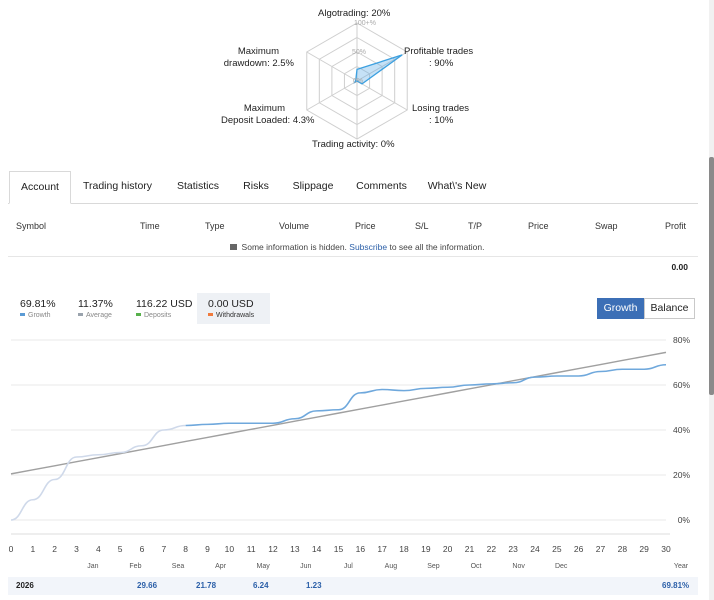 Image resolution: width=714 pixels, height=600 pixels. What do you see at coordinates (439, 51) in the screenshot?
I see `radar-label-profitable-1: Profitable trades` at bounding box center [439, 51].